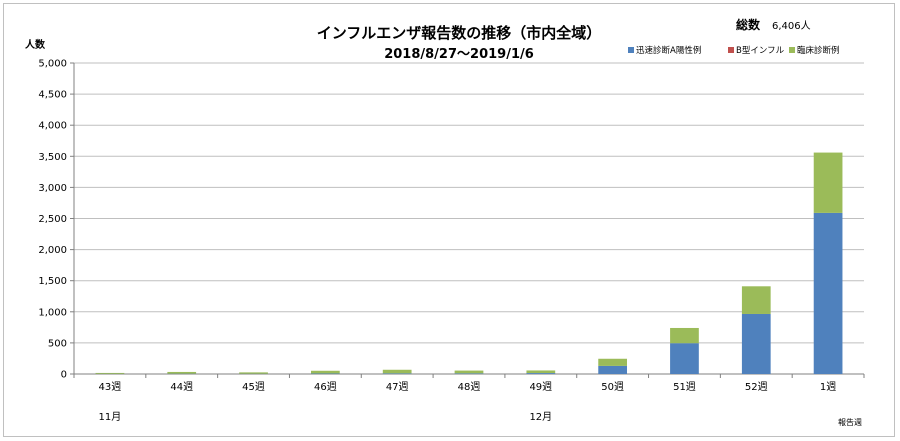  Describe the element at coordinates (397, 387) in the screenshot. I see `x-tick-label: 47週` at that location.